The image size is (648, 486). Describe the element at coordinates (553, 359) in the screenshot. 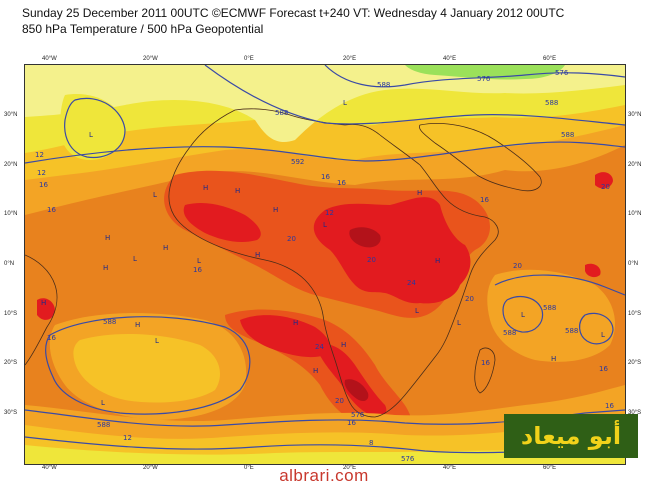

I see `pressure-marker-26: H` at that location.